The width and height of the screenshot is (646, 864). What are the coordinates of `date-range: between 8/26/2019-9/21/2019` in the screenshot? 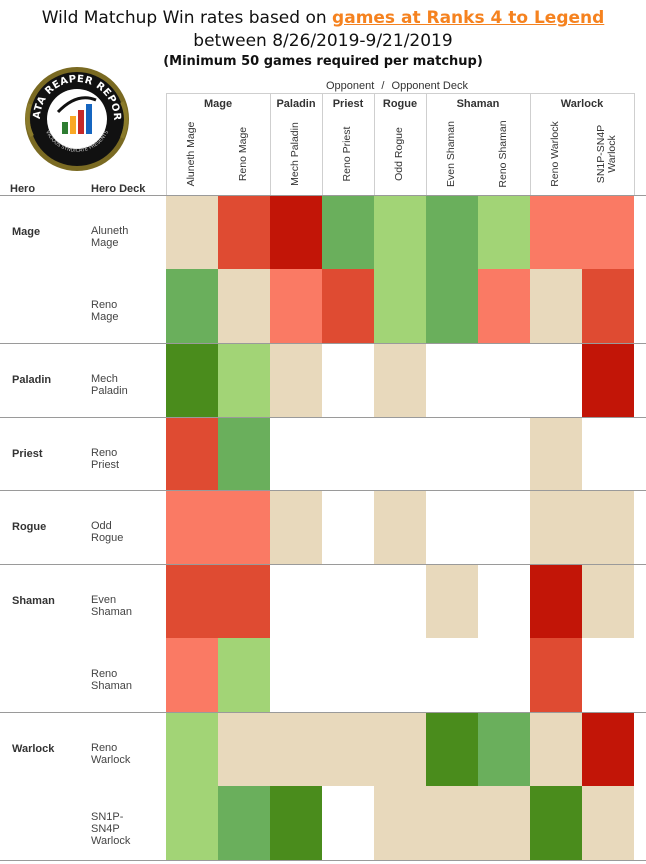 It's located at (323, 41).